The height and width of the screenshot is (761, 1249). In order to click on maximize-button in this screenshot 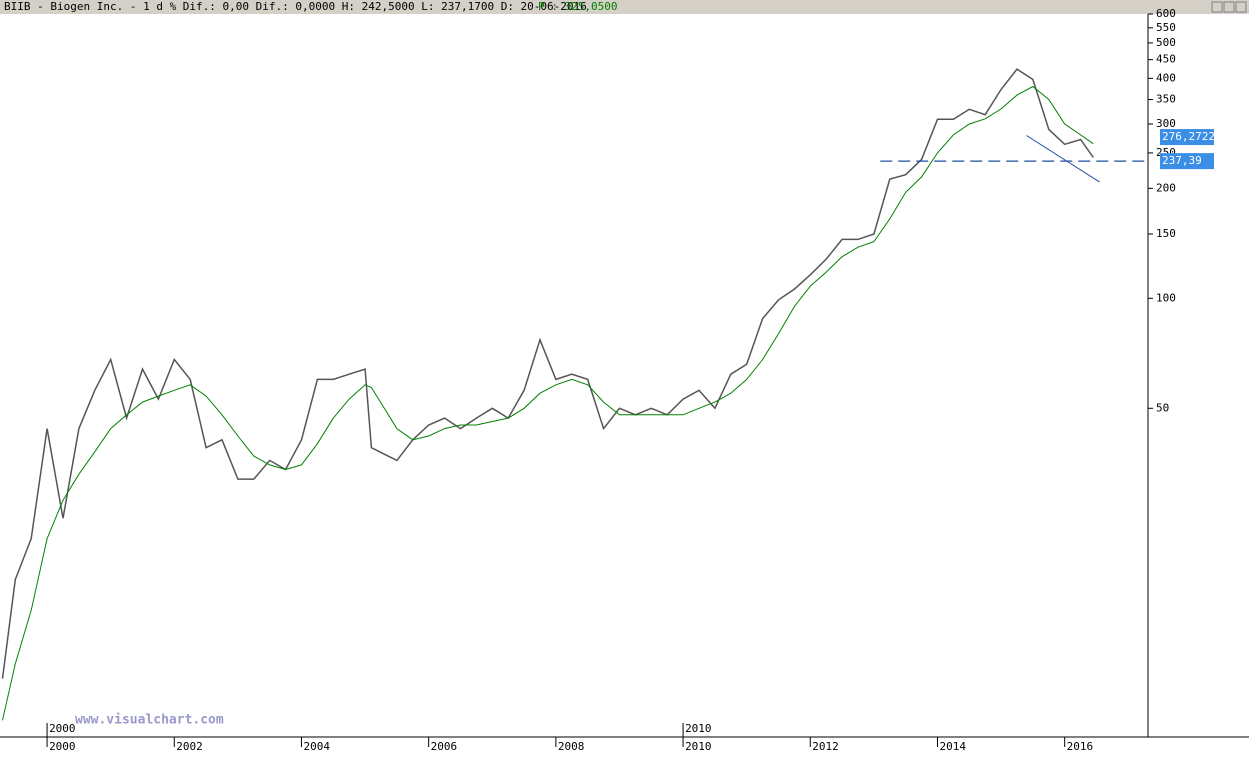, I will do `click(1229, 7)`.